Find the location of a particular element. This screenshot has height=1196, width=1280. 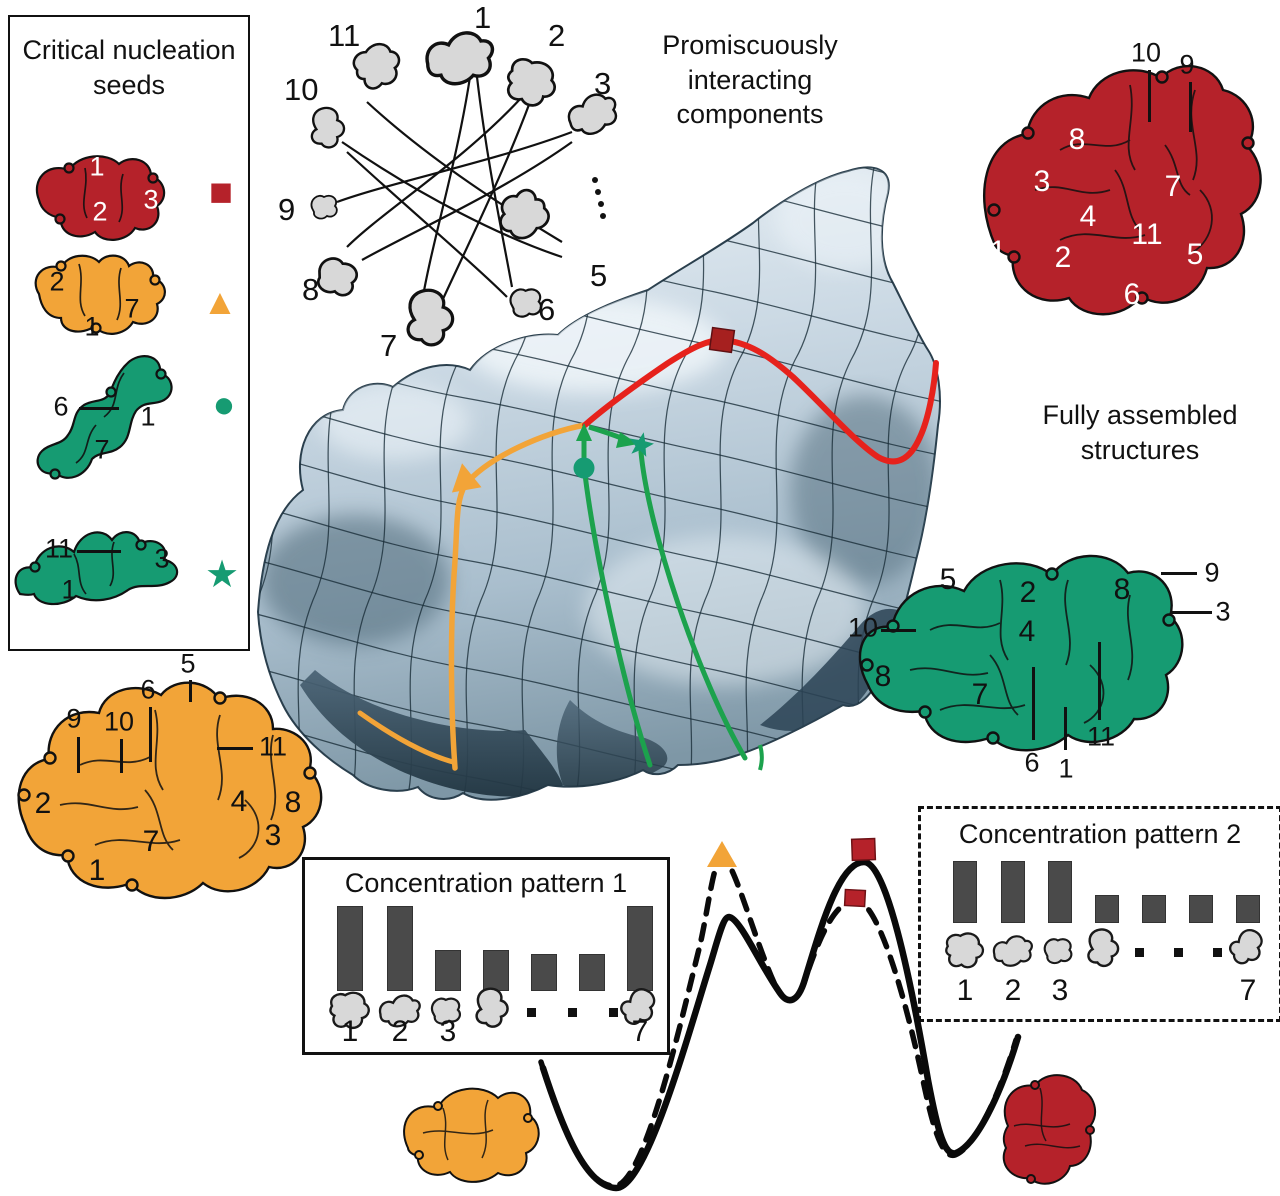

green-assembled-structure: 5 2 8 4 8 7 9 3 10 6 1 11 is located at coordinates (1060, 667).